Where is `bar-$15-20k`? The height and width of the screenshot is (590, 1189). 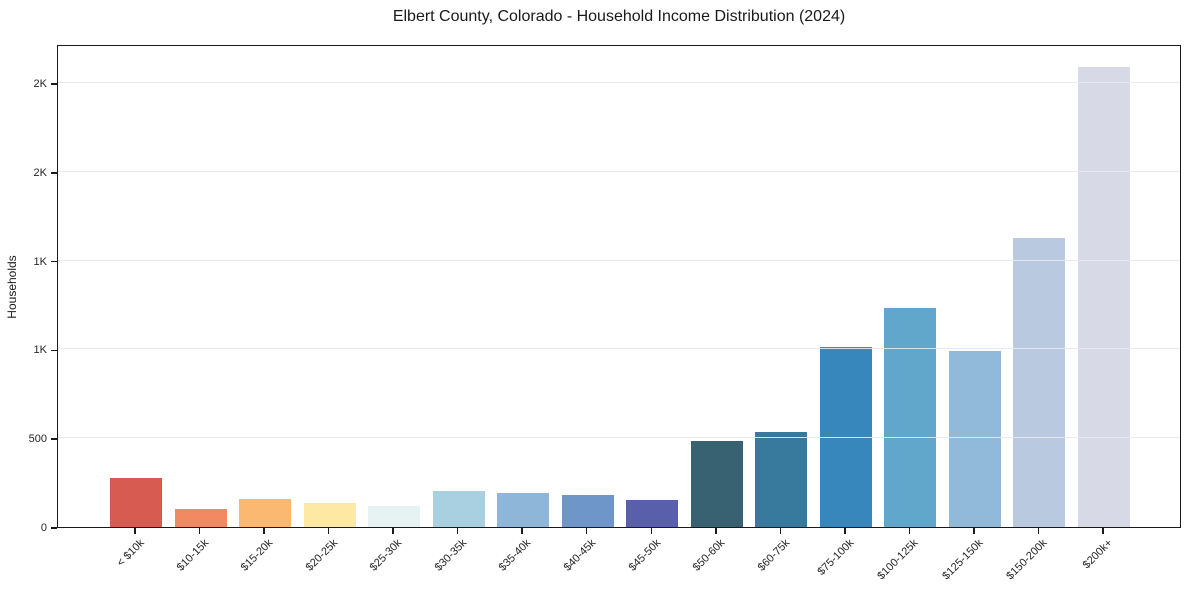
bar-$15-20k is located at coordinates (265, 512).